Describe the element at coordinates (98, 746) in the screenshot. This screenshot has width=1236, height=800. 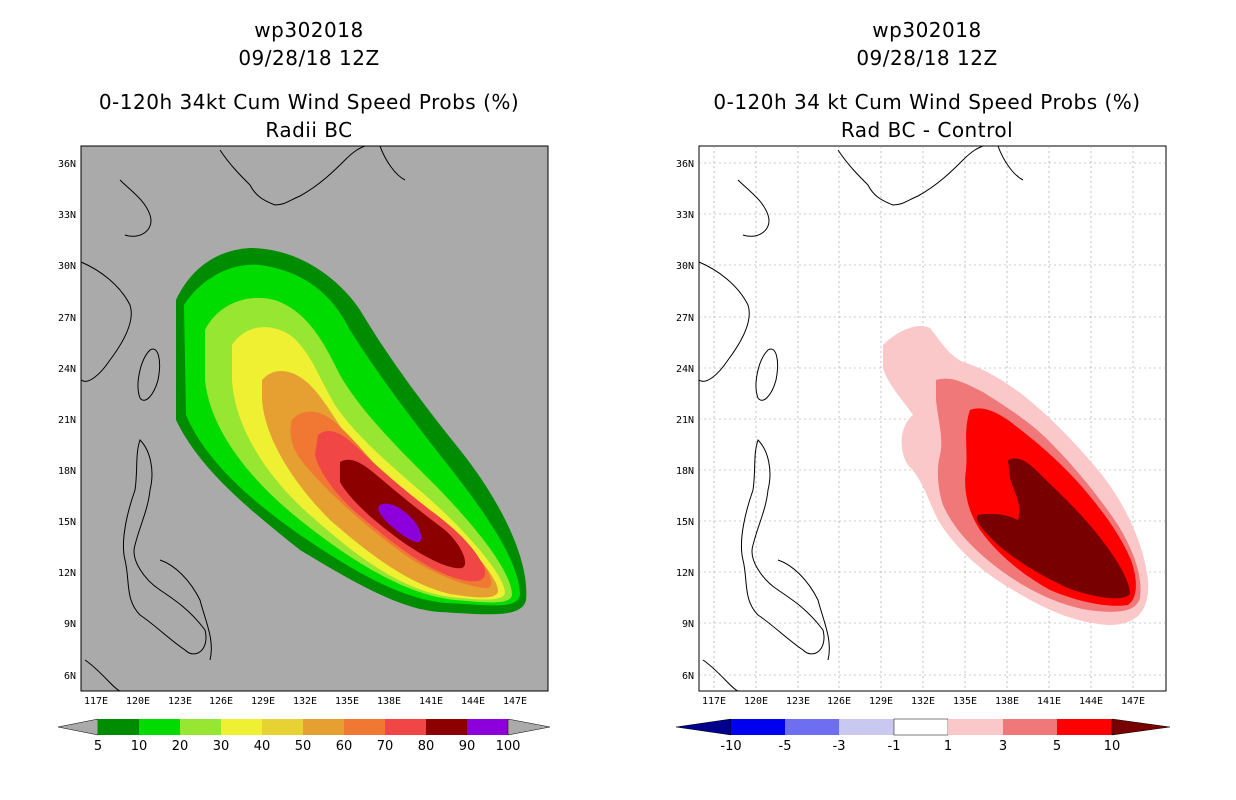
I see `left-cb-label: 5` at that location.